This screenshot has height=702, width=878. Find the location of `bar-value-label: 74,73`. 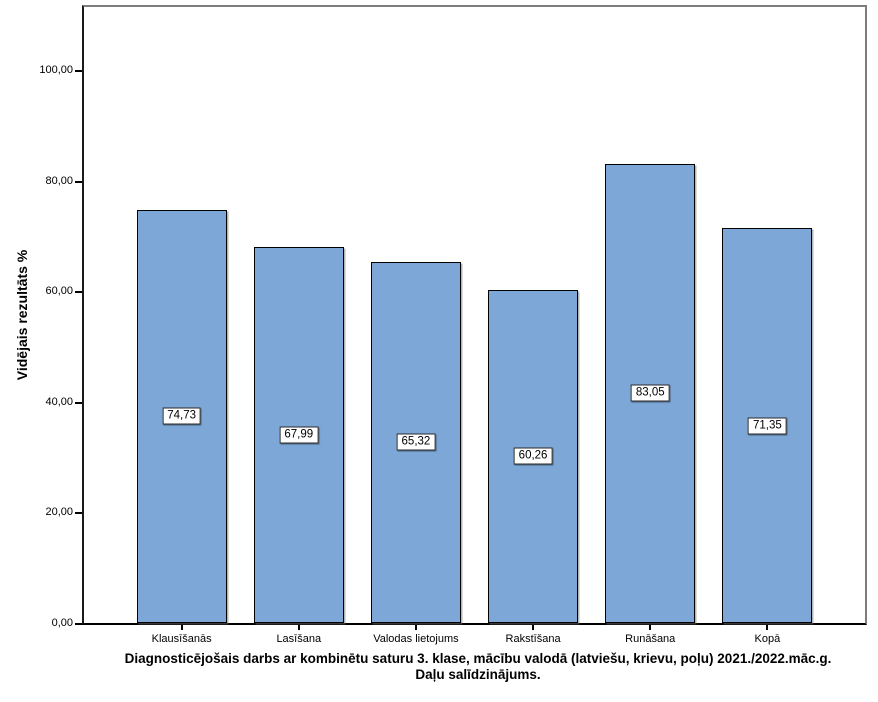

bar-value-label: 74,73 is located at coordinates (182, 416).